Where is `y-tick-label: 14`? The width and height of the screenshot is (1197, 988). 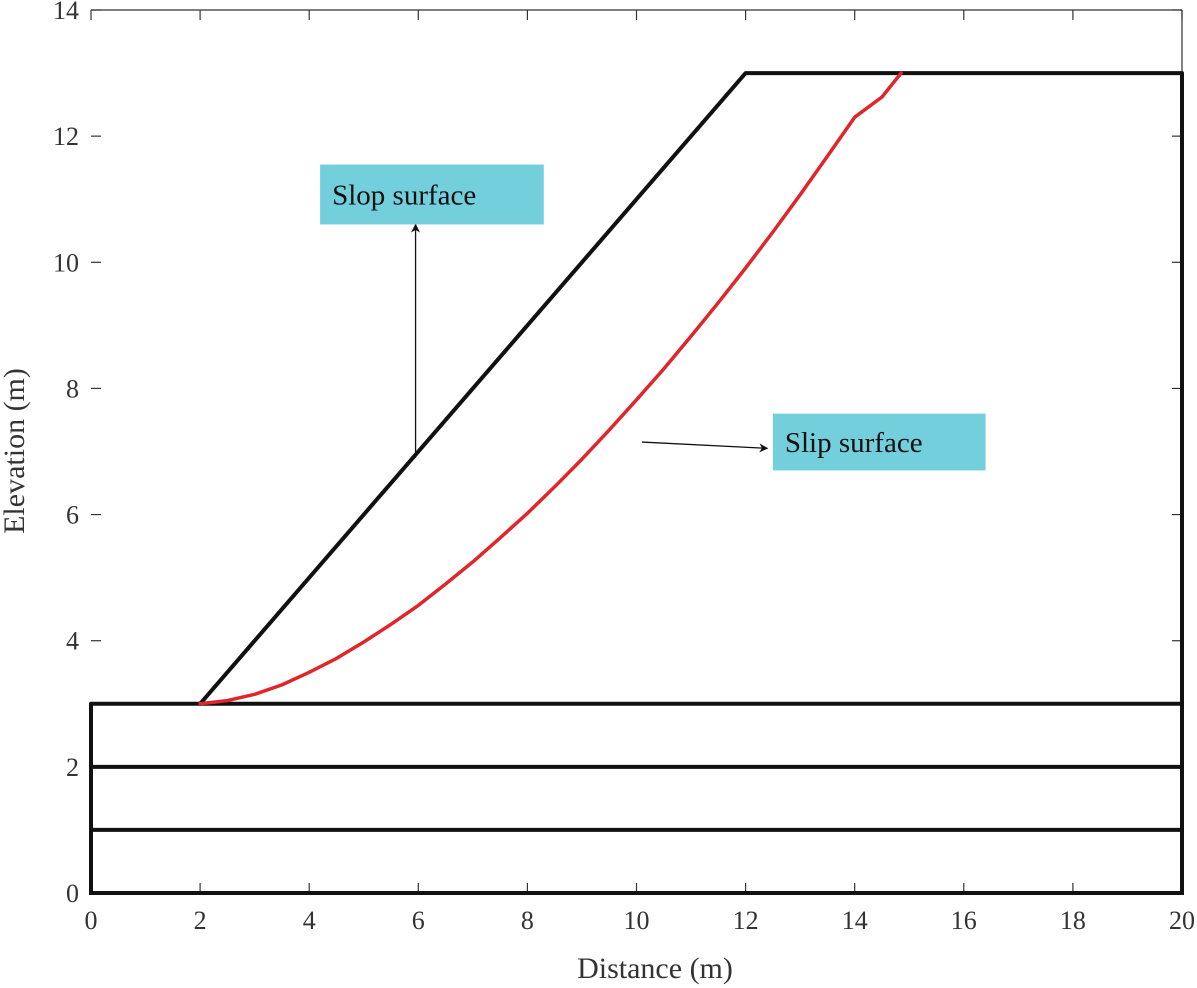 y-tick-label: 14 is located at coordinates (66, 12).